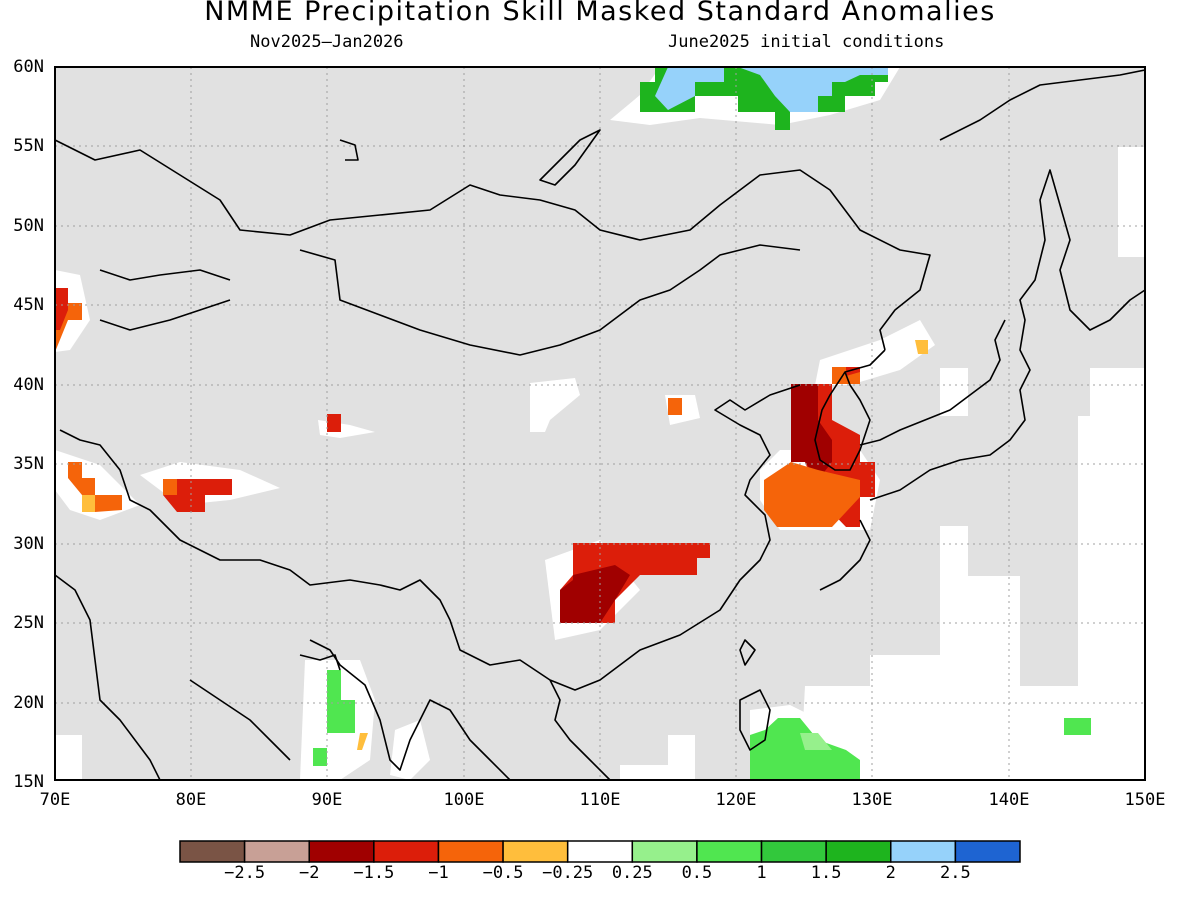  Describe the element at coordinates (28, 226) in the screenshot. I see `lat-label-50n: 50N` at that location.